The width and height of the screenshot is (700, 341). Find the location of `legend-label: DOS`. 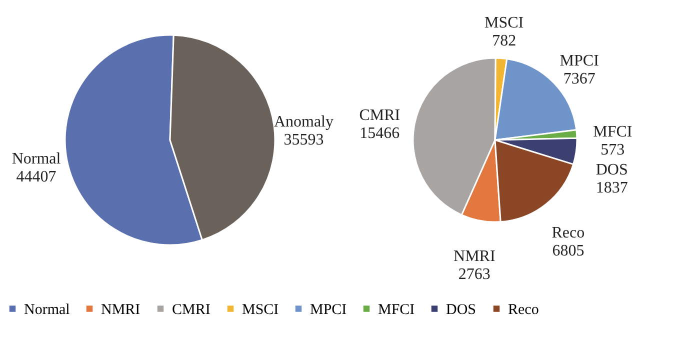

legend-label: DOS is located at coordinates (461, 310).